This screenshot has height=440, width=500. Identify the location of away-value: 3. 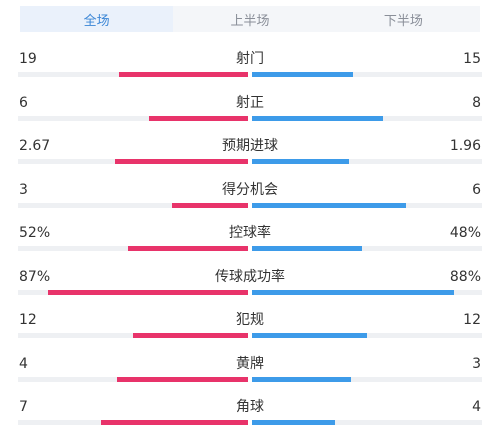
(476, 363).